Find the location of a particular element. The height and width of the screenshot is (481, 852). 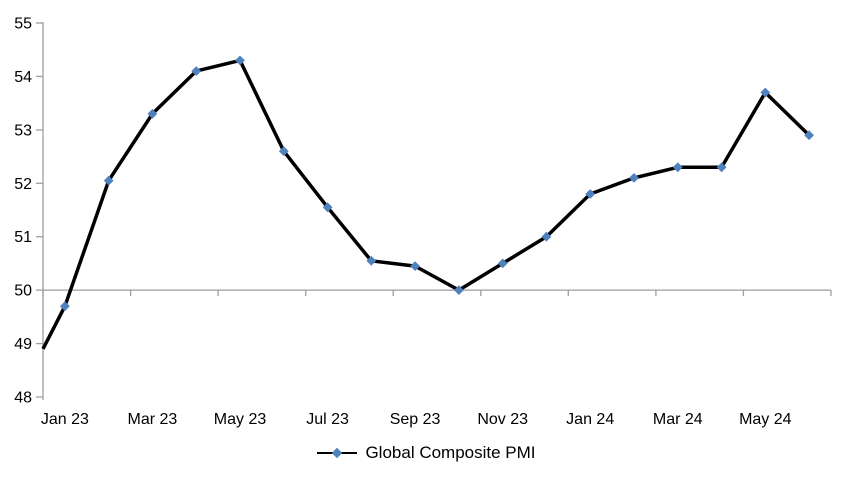

y-axis-label: 50 is located at coordinates (23, 291).